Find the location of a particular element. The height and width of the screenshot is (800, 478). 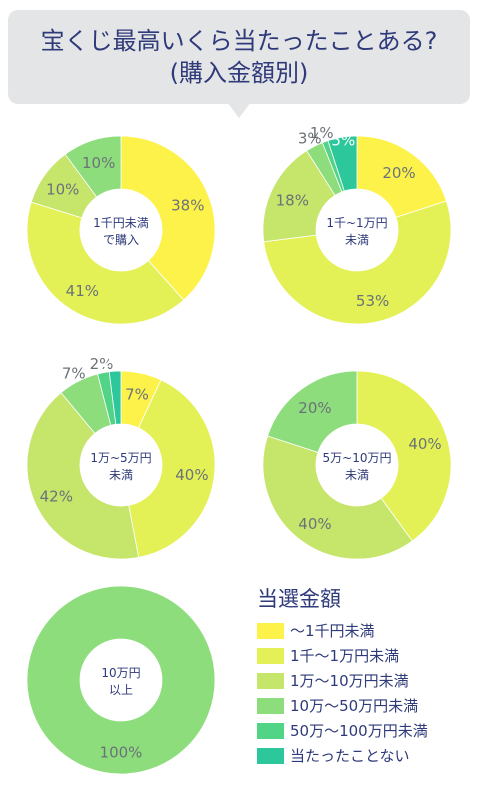

legend-label: 50万〜100万円未満 is located at coordinates (359, 731).